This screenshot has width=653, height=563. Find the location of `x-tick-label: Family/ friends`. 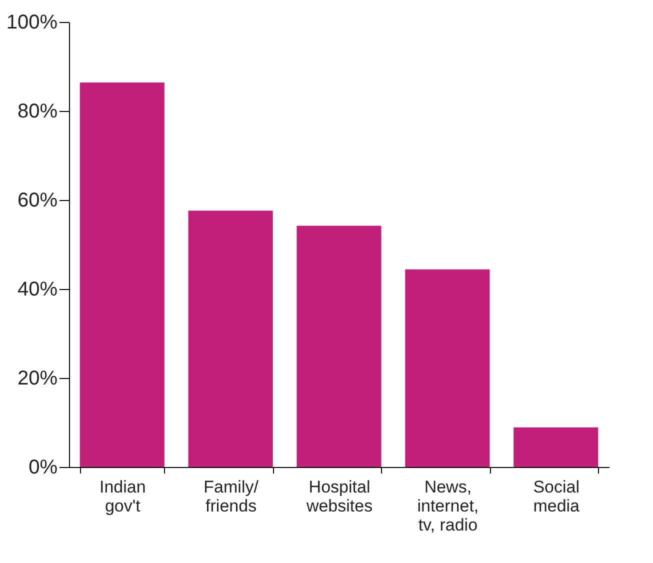

x-tick-label: Family/ friends is located at coordinates (231, 497).